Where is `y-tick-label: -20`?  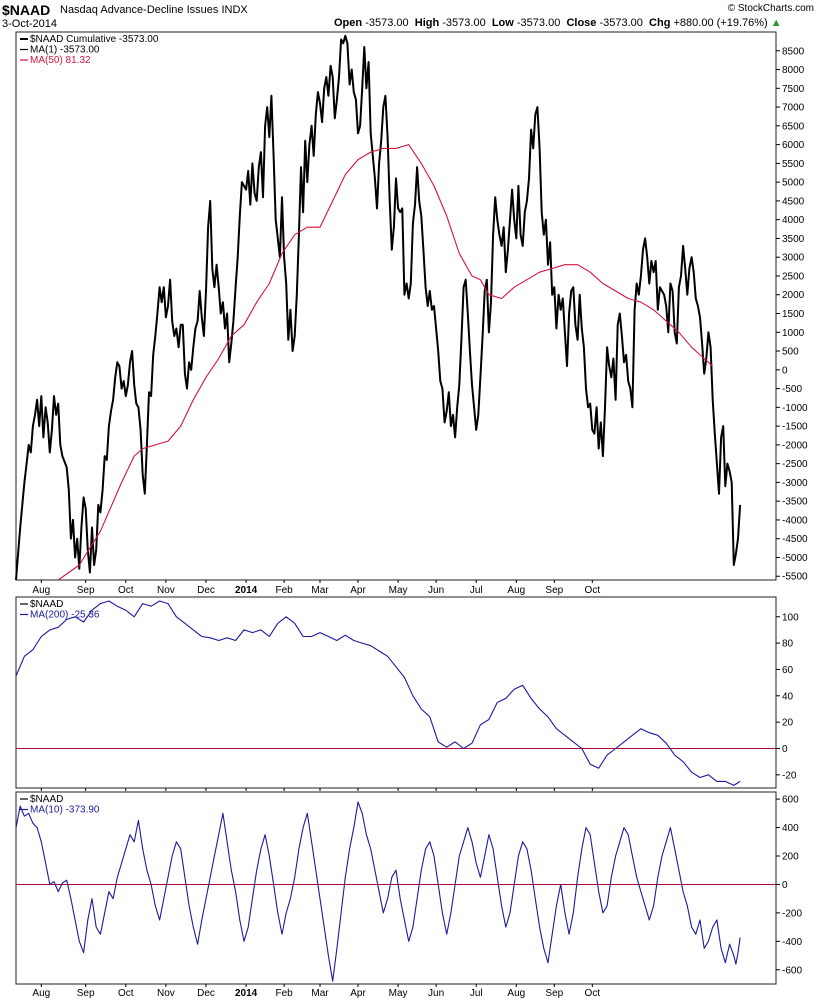
y-tick-label: -20 is located at coordinates (789, 775).